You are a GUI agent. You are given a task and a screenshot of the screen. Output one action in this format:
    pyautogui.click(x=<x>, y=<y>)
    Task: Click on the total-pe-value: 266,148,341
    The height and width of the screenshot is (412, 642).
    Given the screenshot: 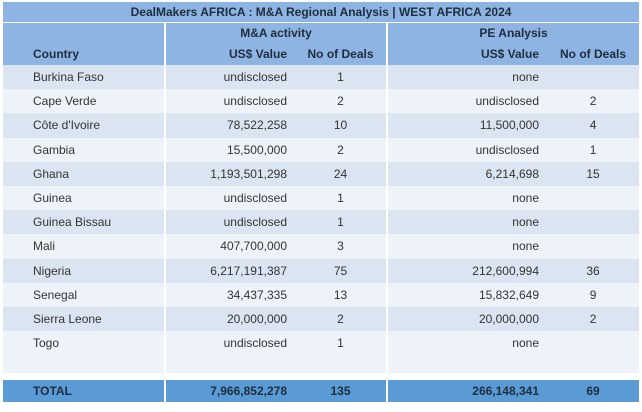 What is the action you would take?
    pyautogui.click(x=466, y=391)
    